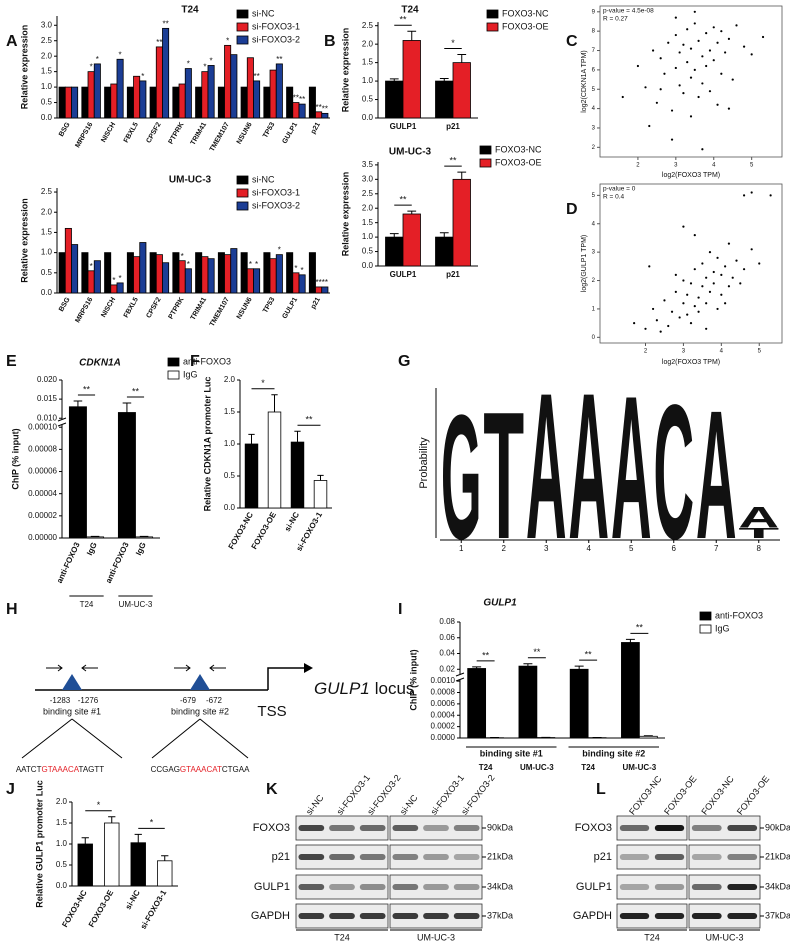  What do you see at coordinates (133, 899) in the screenshot?
I see `x-tick-label: si-NC` at bounding box center [133, 899].